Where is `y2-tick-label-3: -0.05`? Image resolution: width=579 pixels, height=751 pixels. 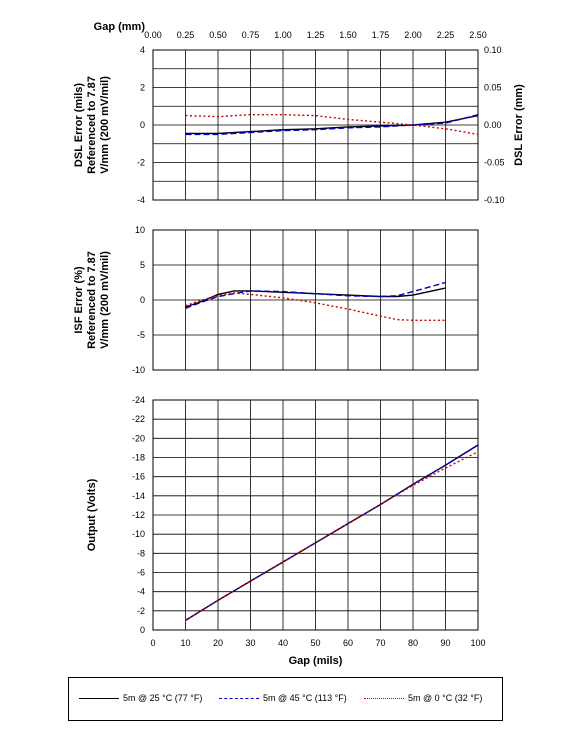 y2-tick-label-3: -0.05 is located at coordinates (494, 163).